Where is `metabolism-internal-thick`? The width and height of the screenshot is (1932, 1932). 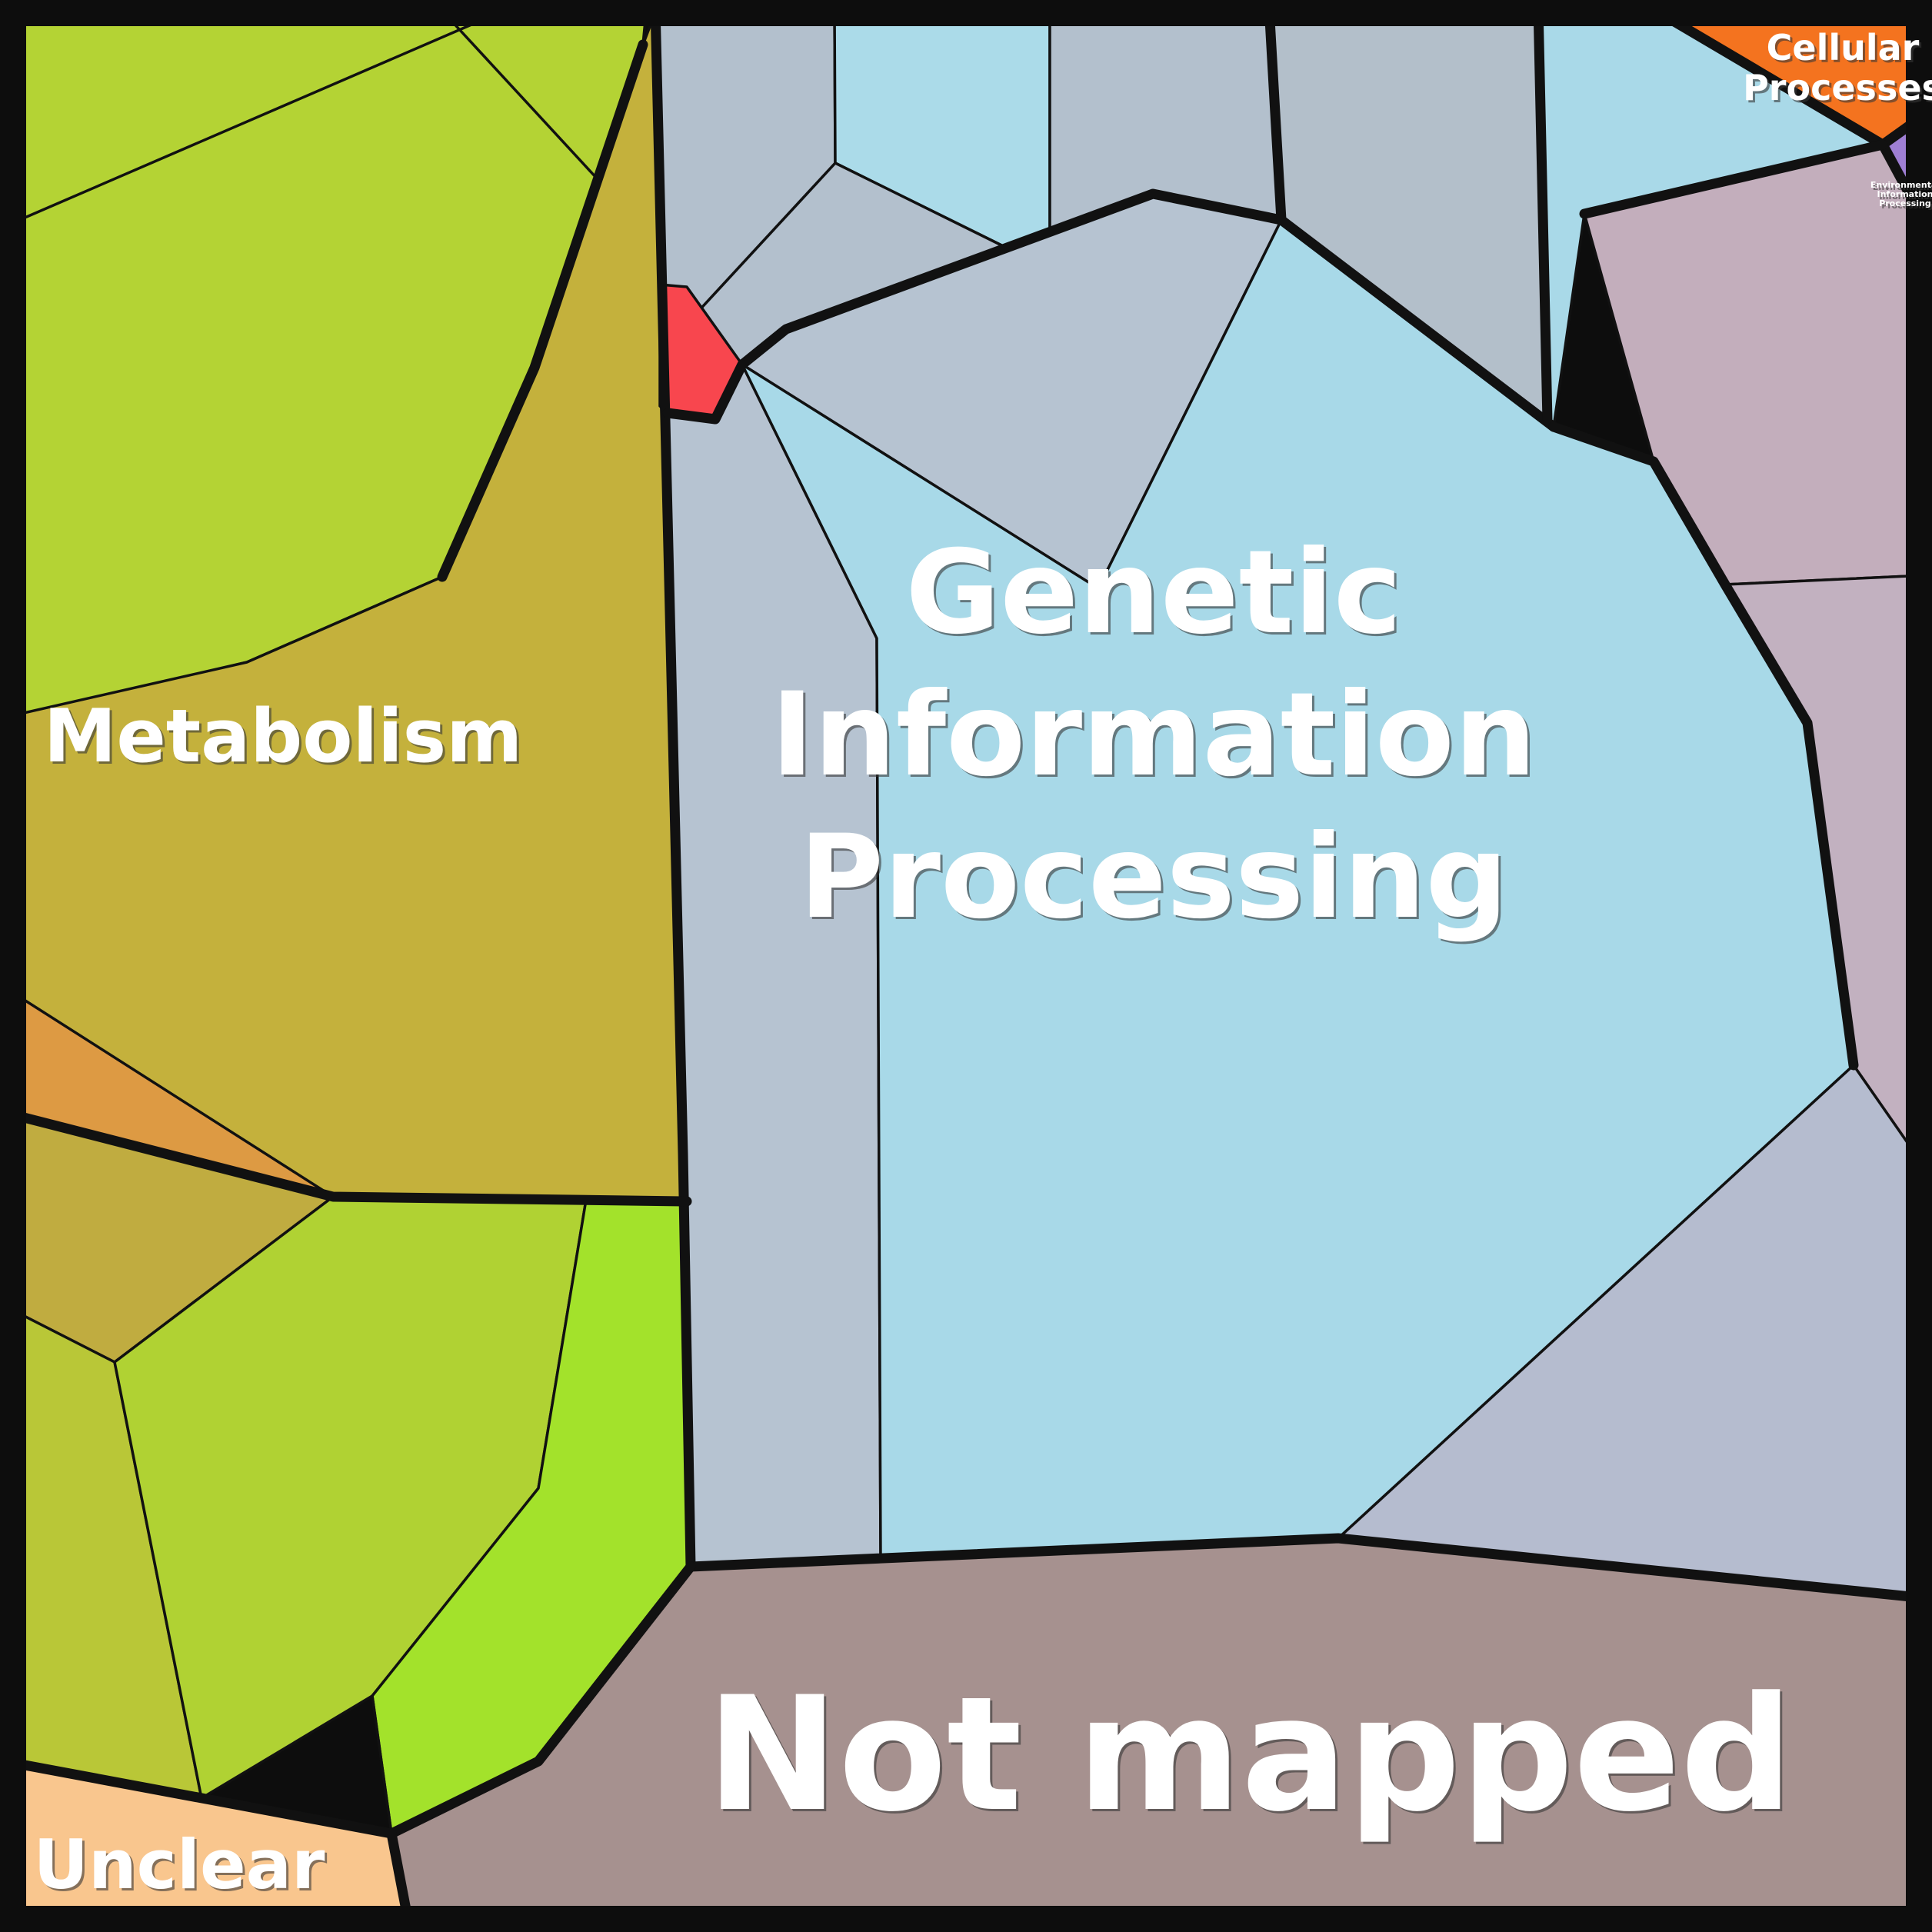 metabolism-internal-thick is located at coordinates (542, 310).